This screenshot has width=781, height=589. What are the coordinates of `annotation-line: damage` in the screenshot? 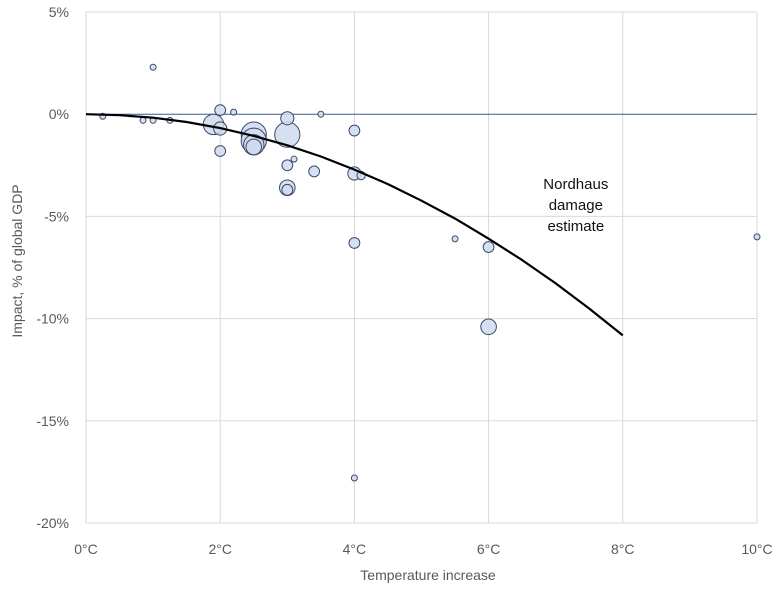 It's located at (576, 205).